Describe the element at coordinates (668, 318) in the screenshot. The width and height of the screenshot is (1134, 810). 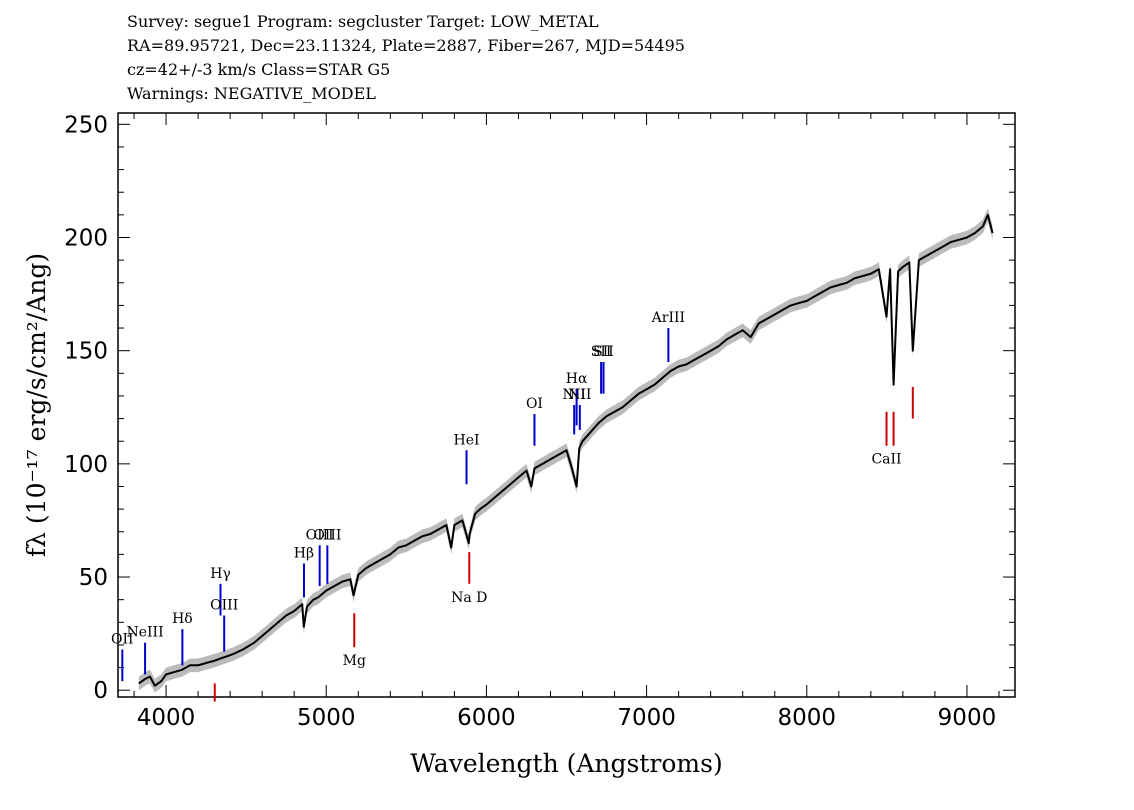
I see `emission-line-label: ArIII` at that location.